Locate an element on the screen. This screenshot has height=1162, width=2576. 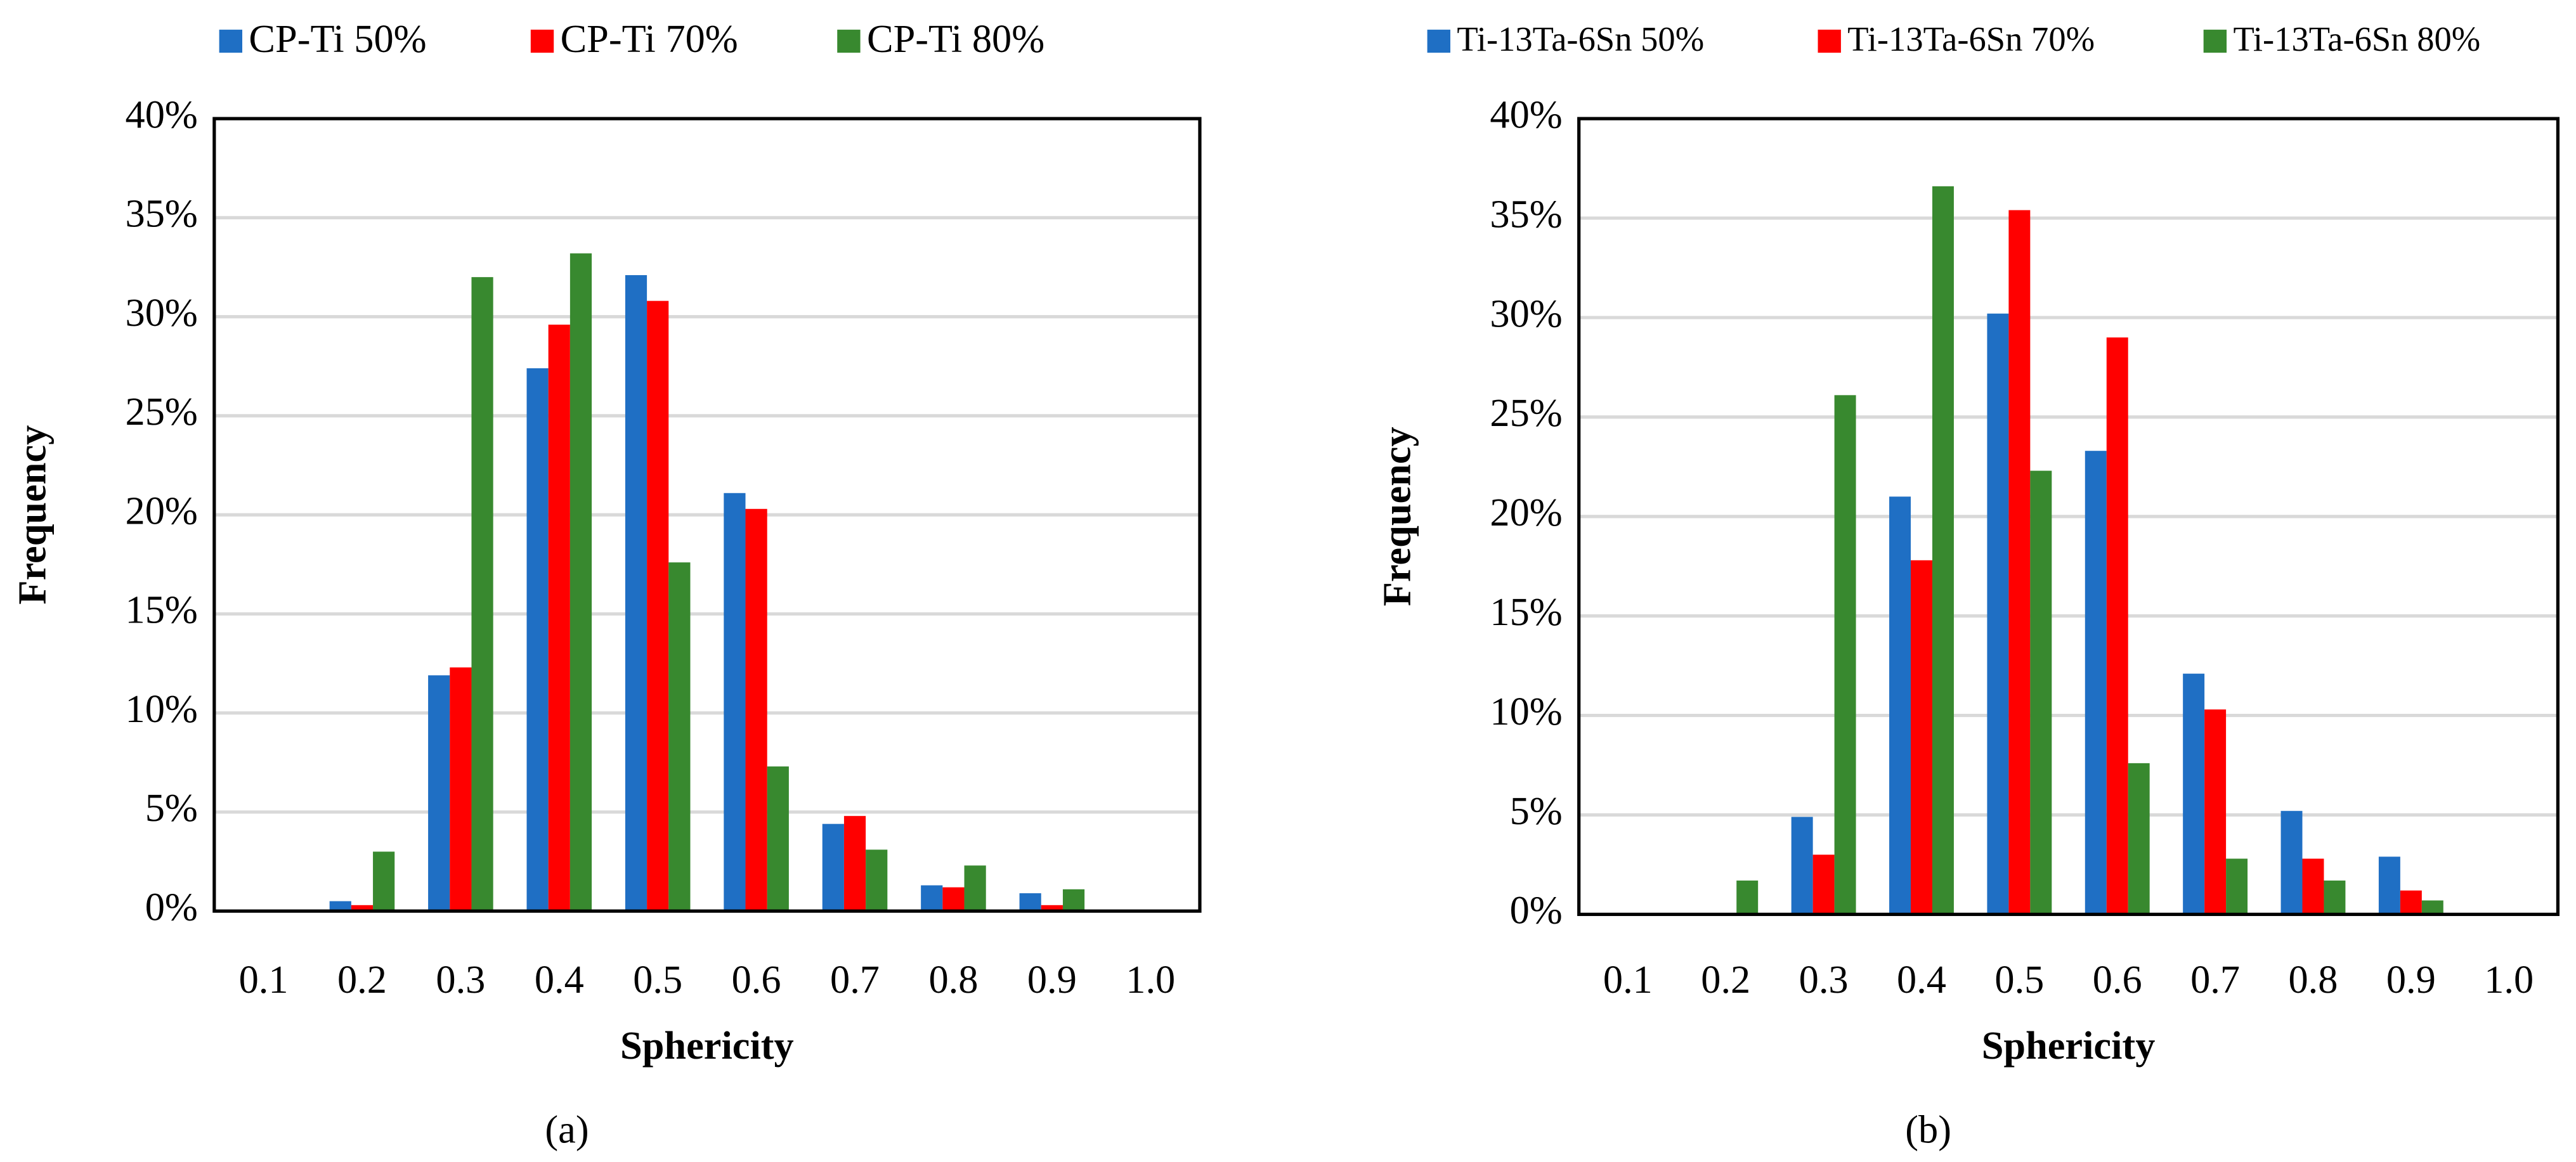
x-tick-label: 0.5 is located at coordinates (2019, 980).